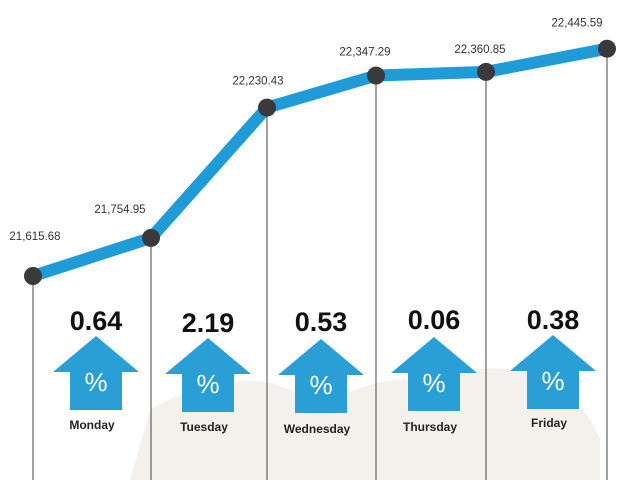 This screenshot has height=480, width=640. What do you see at coordinates (549, 423) in the screenshot?
I see `day-label: Friday` at bounding box center [549, 423].